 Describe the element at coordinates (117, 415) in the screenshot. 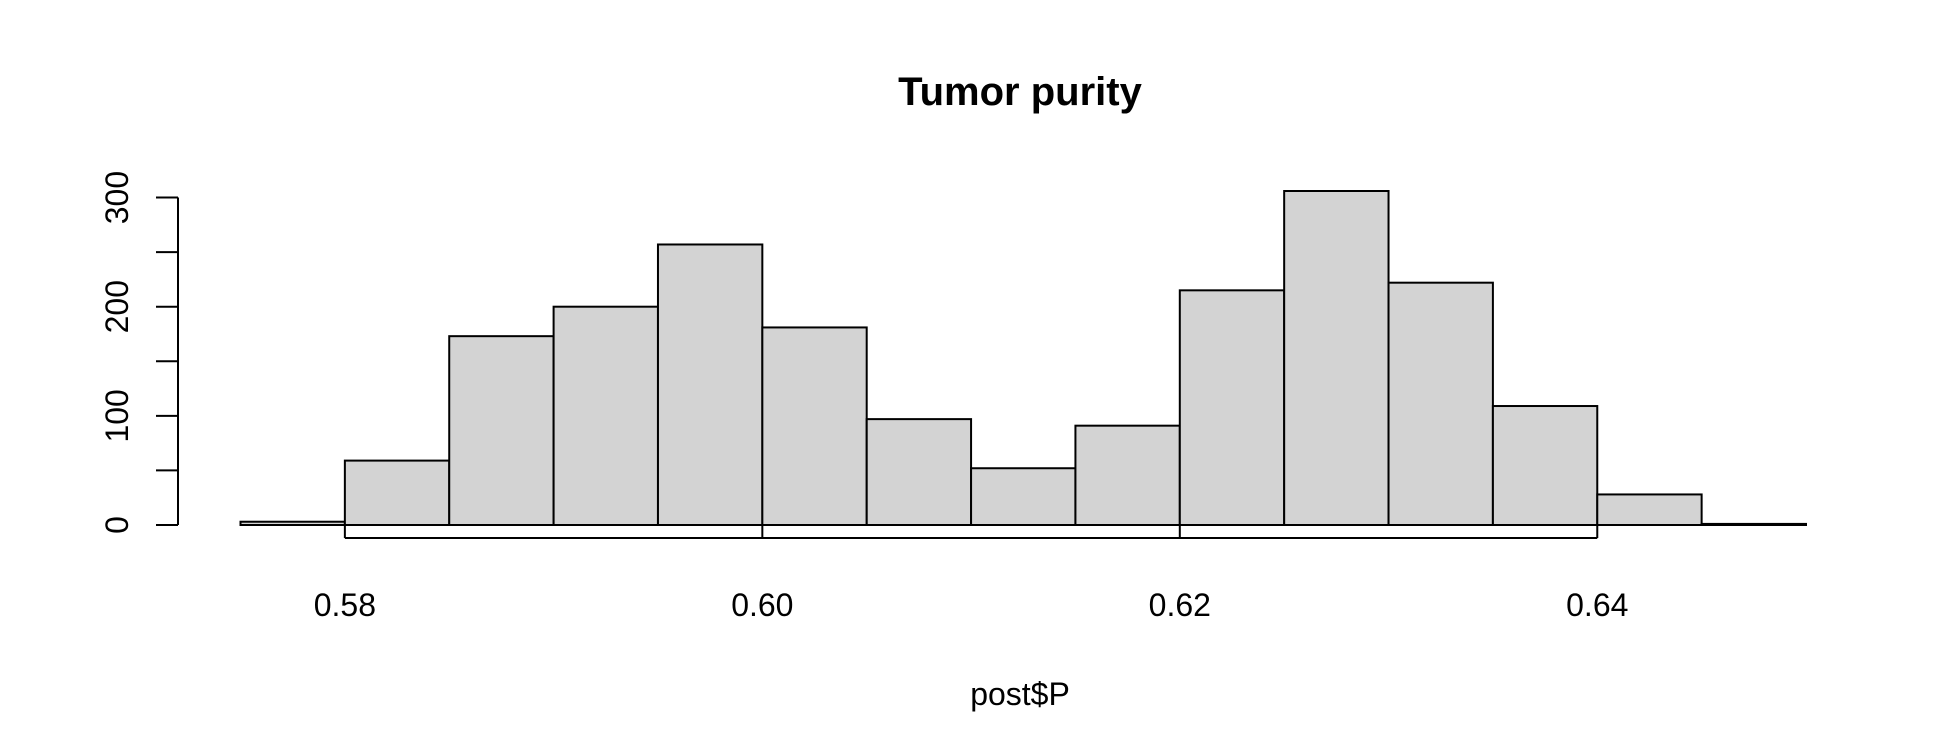

I see `y-tick-label: 100` at that location.